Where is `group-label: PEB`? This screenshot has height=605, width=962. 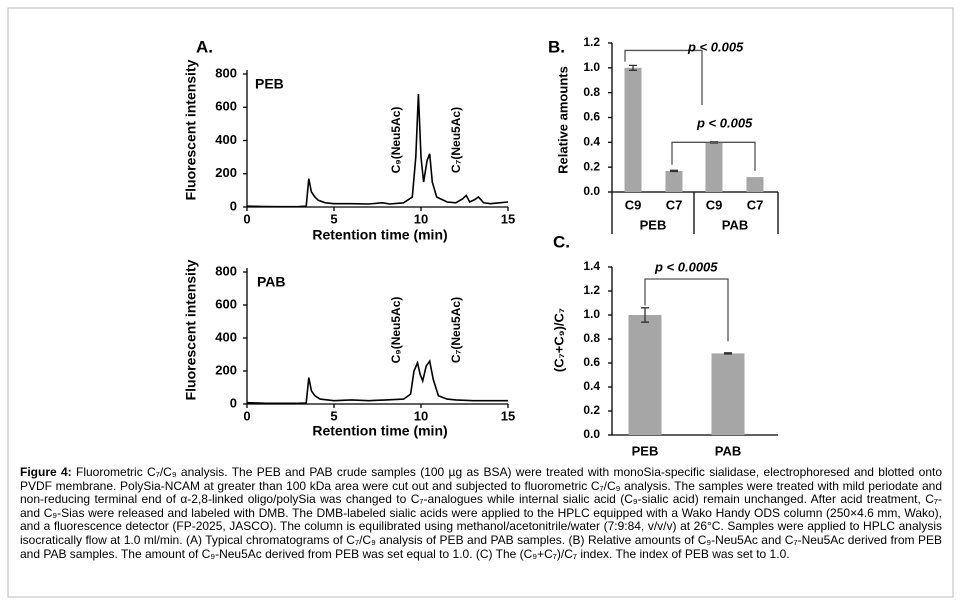
group-label: PEB is located at coordinates (653, 224).